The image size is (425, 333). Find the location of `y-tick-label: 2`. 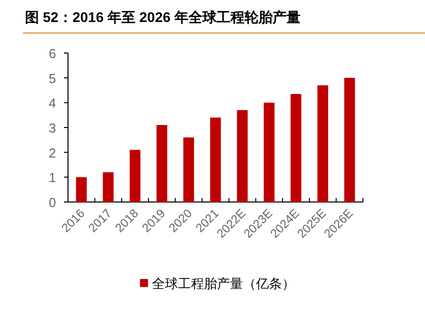

y-tick-label: 2 is located at coordinates (52, 152).